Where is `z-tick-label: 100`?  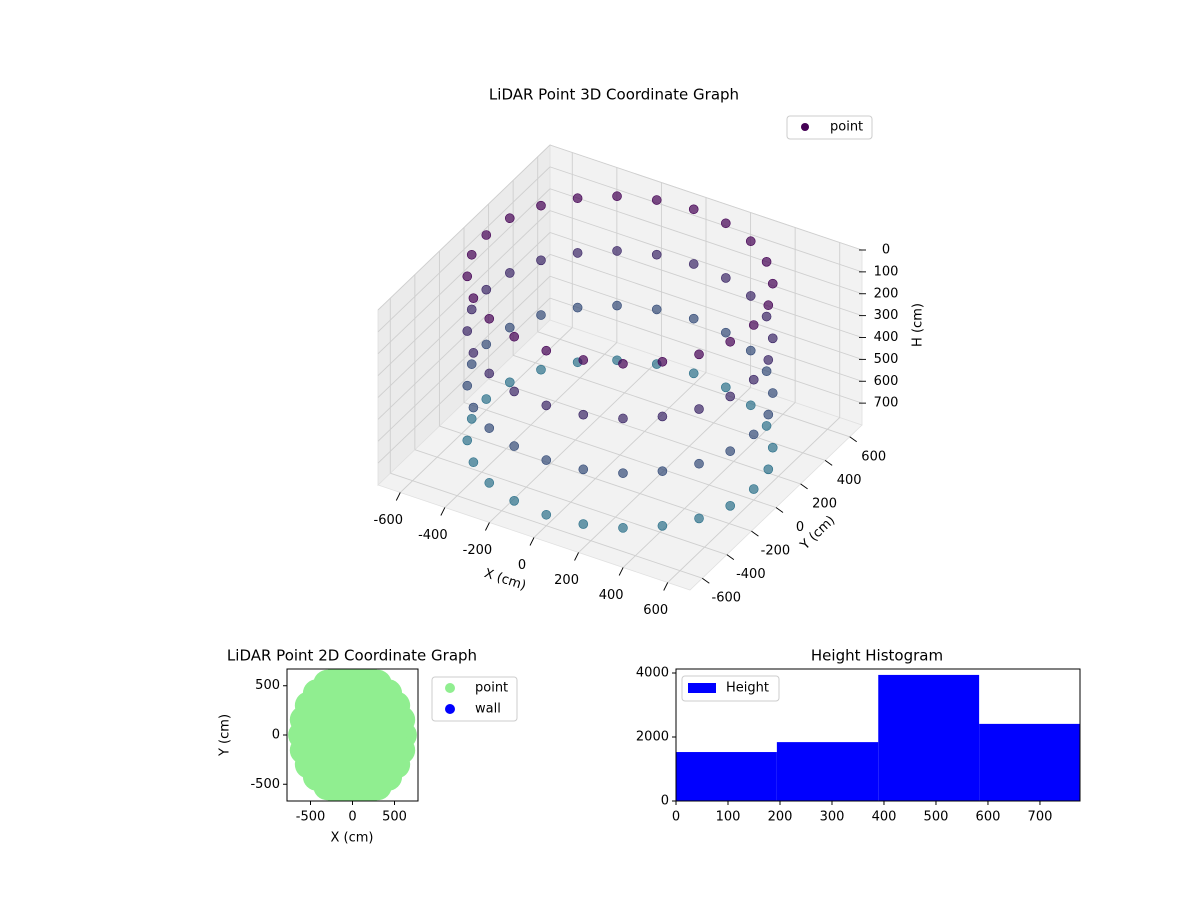 z-tick-label: 100 is located at coordinates (886, 271).